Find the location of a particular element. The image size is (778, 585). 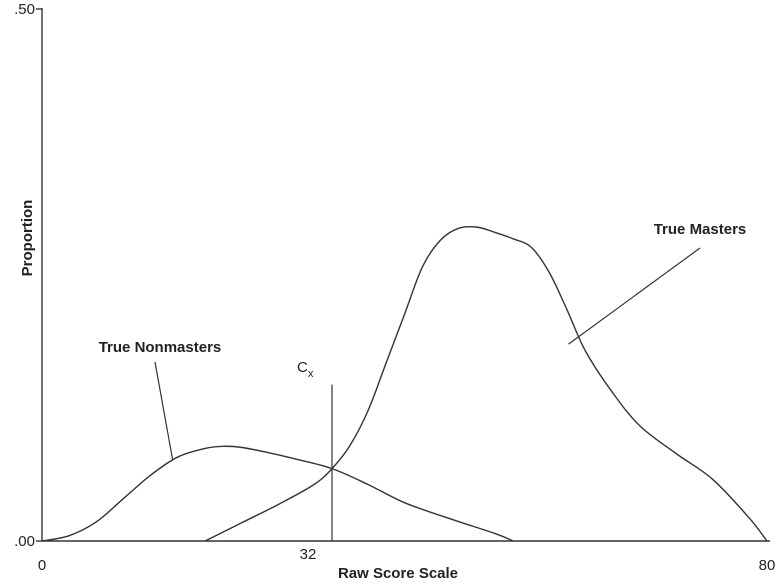

series-line-true-nonmasters is located at coordinates (277, 493).